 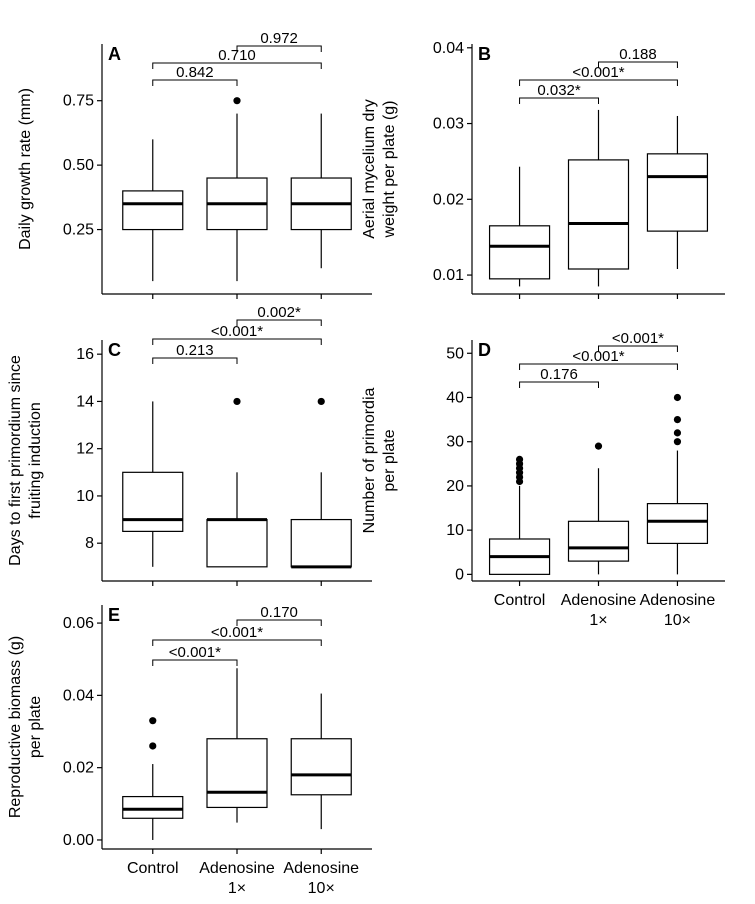 I want to click on y-tick-label: 0.01, so click(x=448, y=275).